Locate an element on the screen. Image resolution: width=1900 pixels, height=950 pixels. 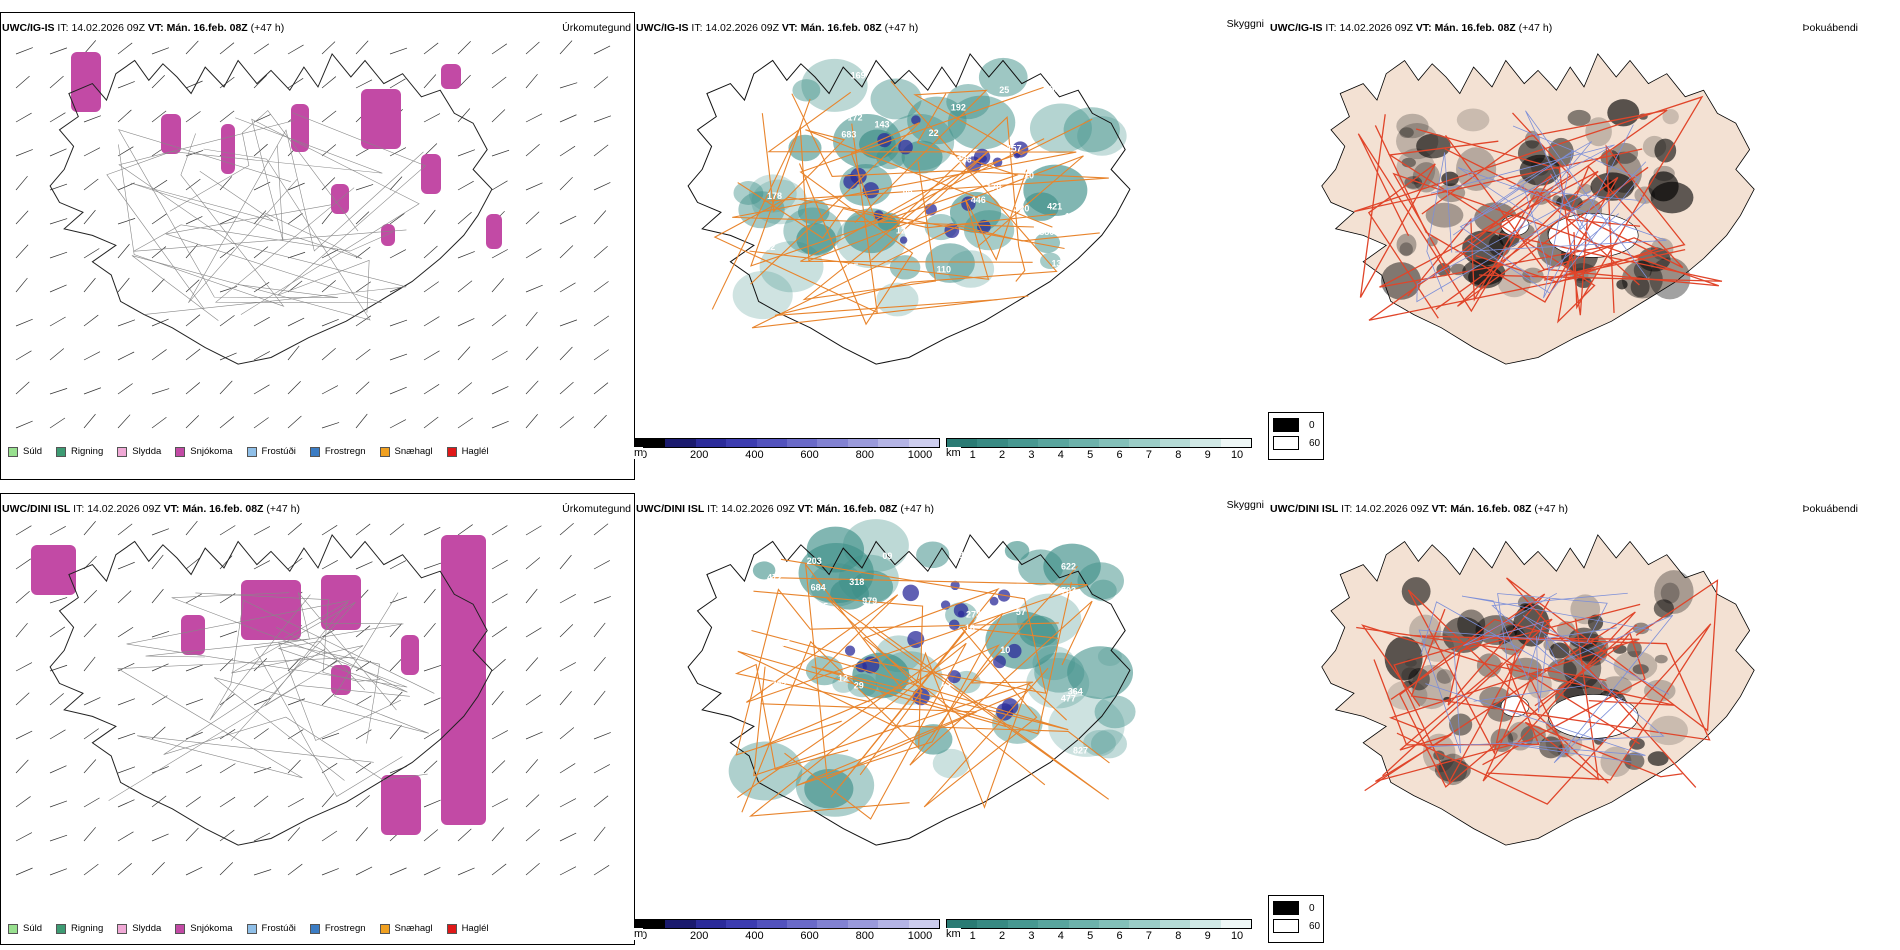
visibility-field is located at coordinates (932, 668).